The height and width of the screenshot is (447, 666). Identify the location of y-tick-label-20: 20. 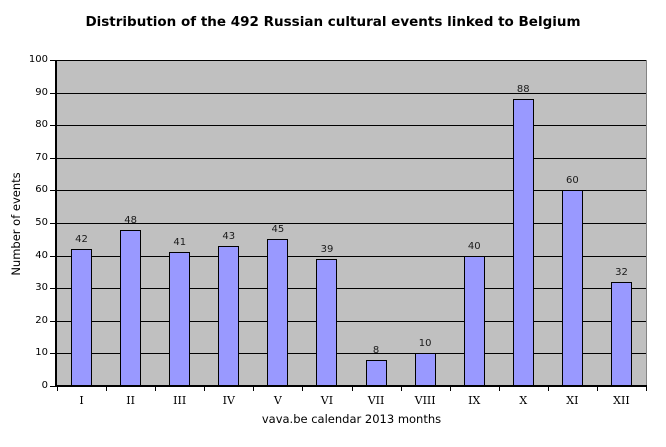
(41, 320).